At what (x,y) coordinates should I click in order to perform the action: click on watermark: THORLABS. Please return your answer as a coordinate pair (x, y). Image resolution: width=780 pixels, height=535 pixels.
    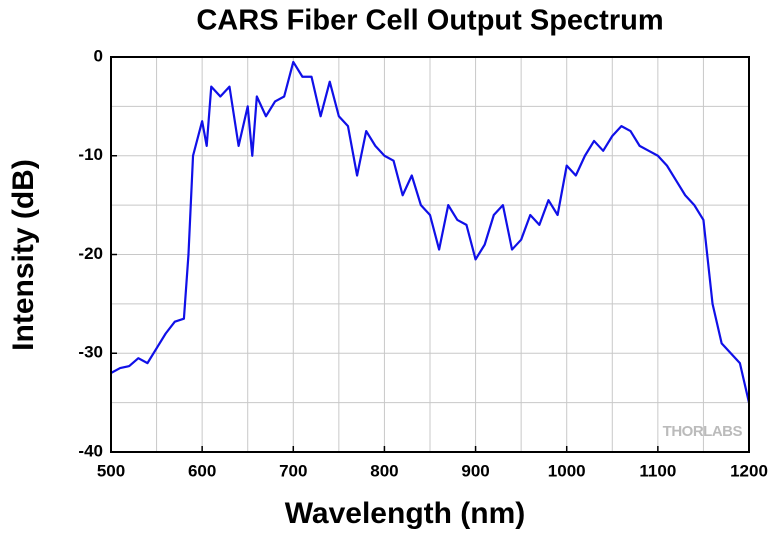
    Looking at the image, I should click on (703, 431).